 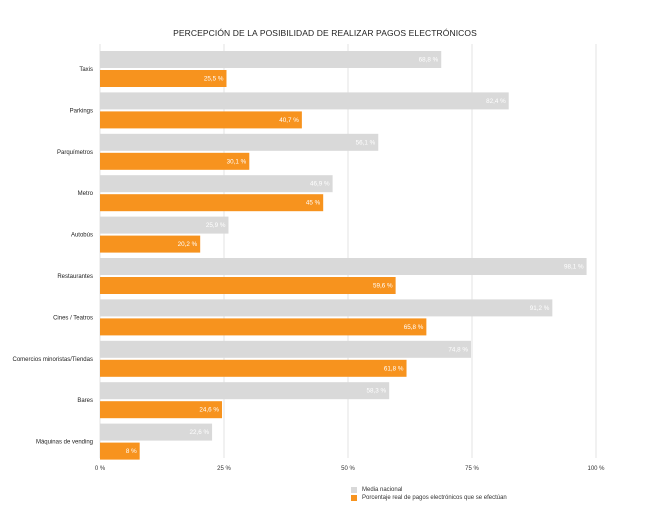 What do you see at coordinates (86, 194) in the screenshot?
I see `category-label: Metro` at bounding box center [86, 194].